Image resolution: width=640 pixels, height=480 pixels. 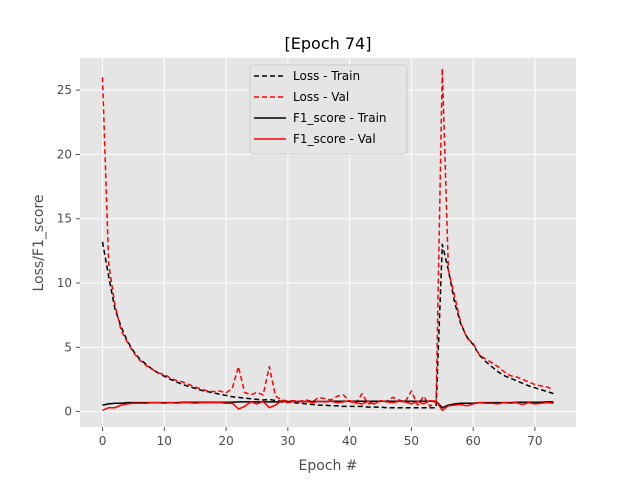 I want to click on y-tick-label: 25, so click(x=64, y=90).